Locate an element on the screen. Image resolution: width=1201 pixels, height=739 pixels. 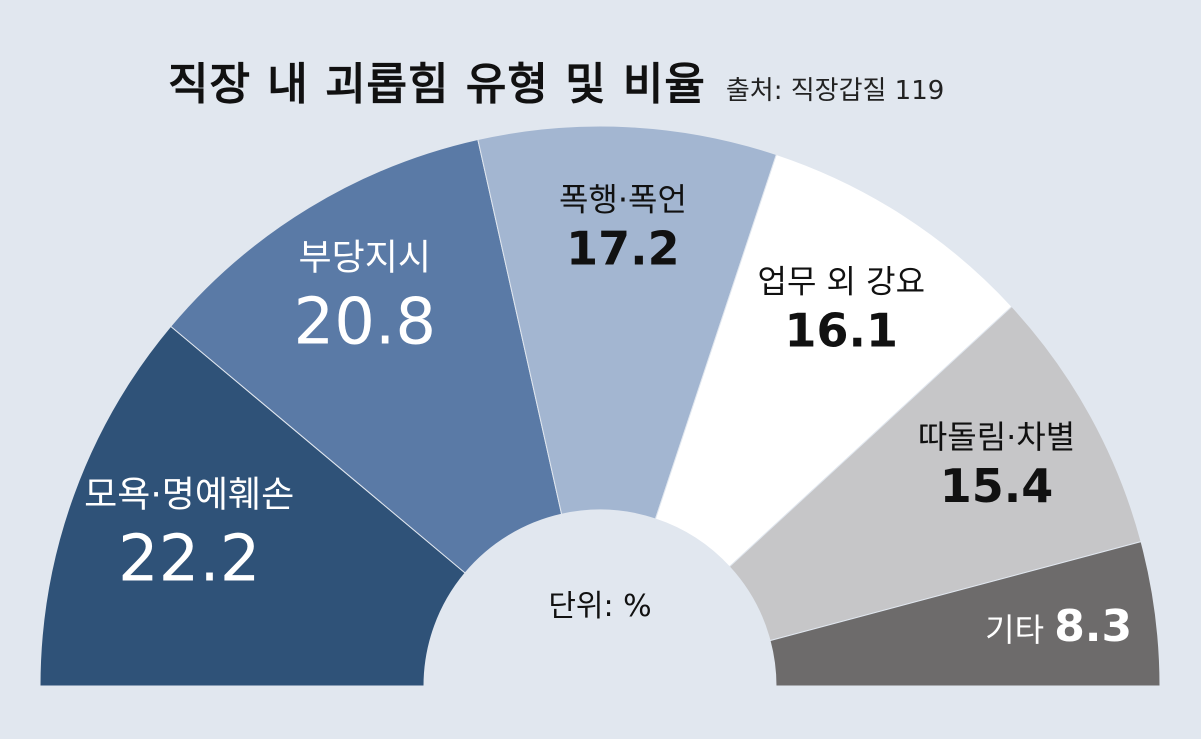
slice-폭행-폭언 is located at coordinates (627, 322).